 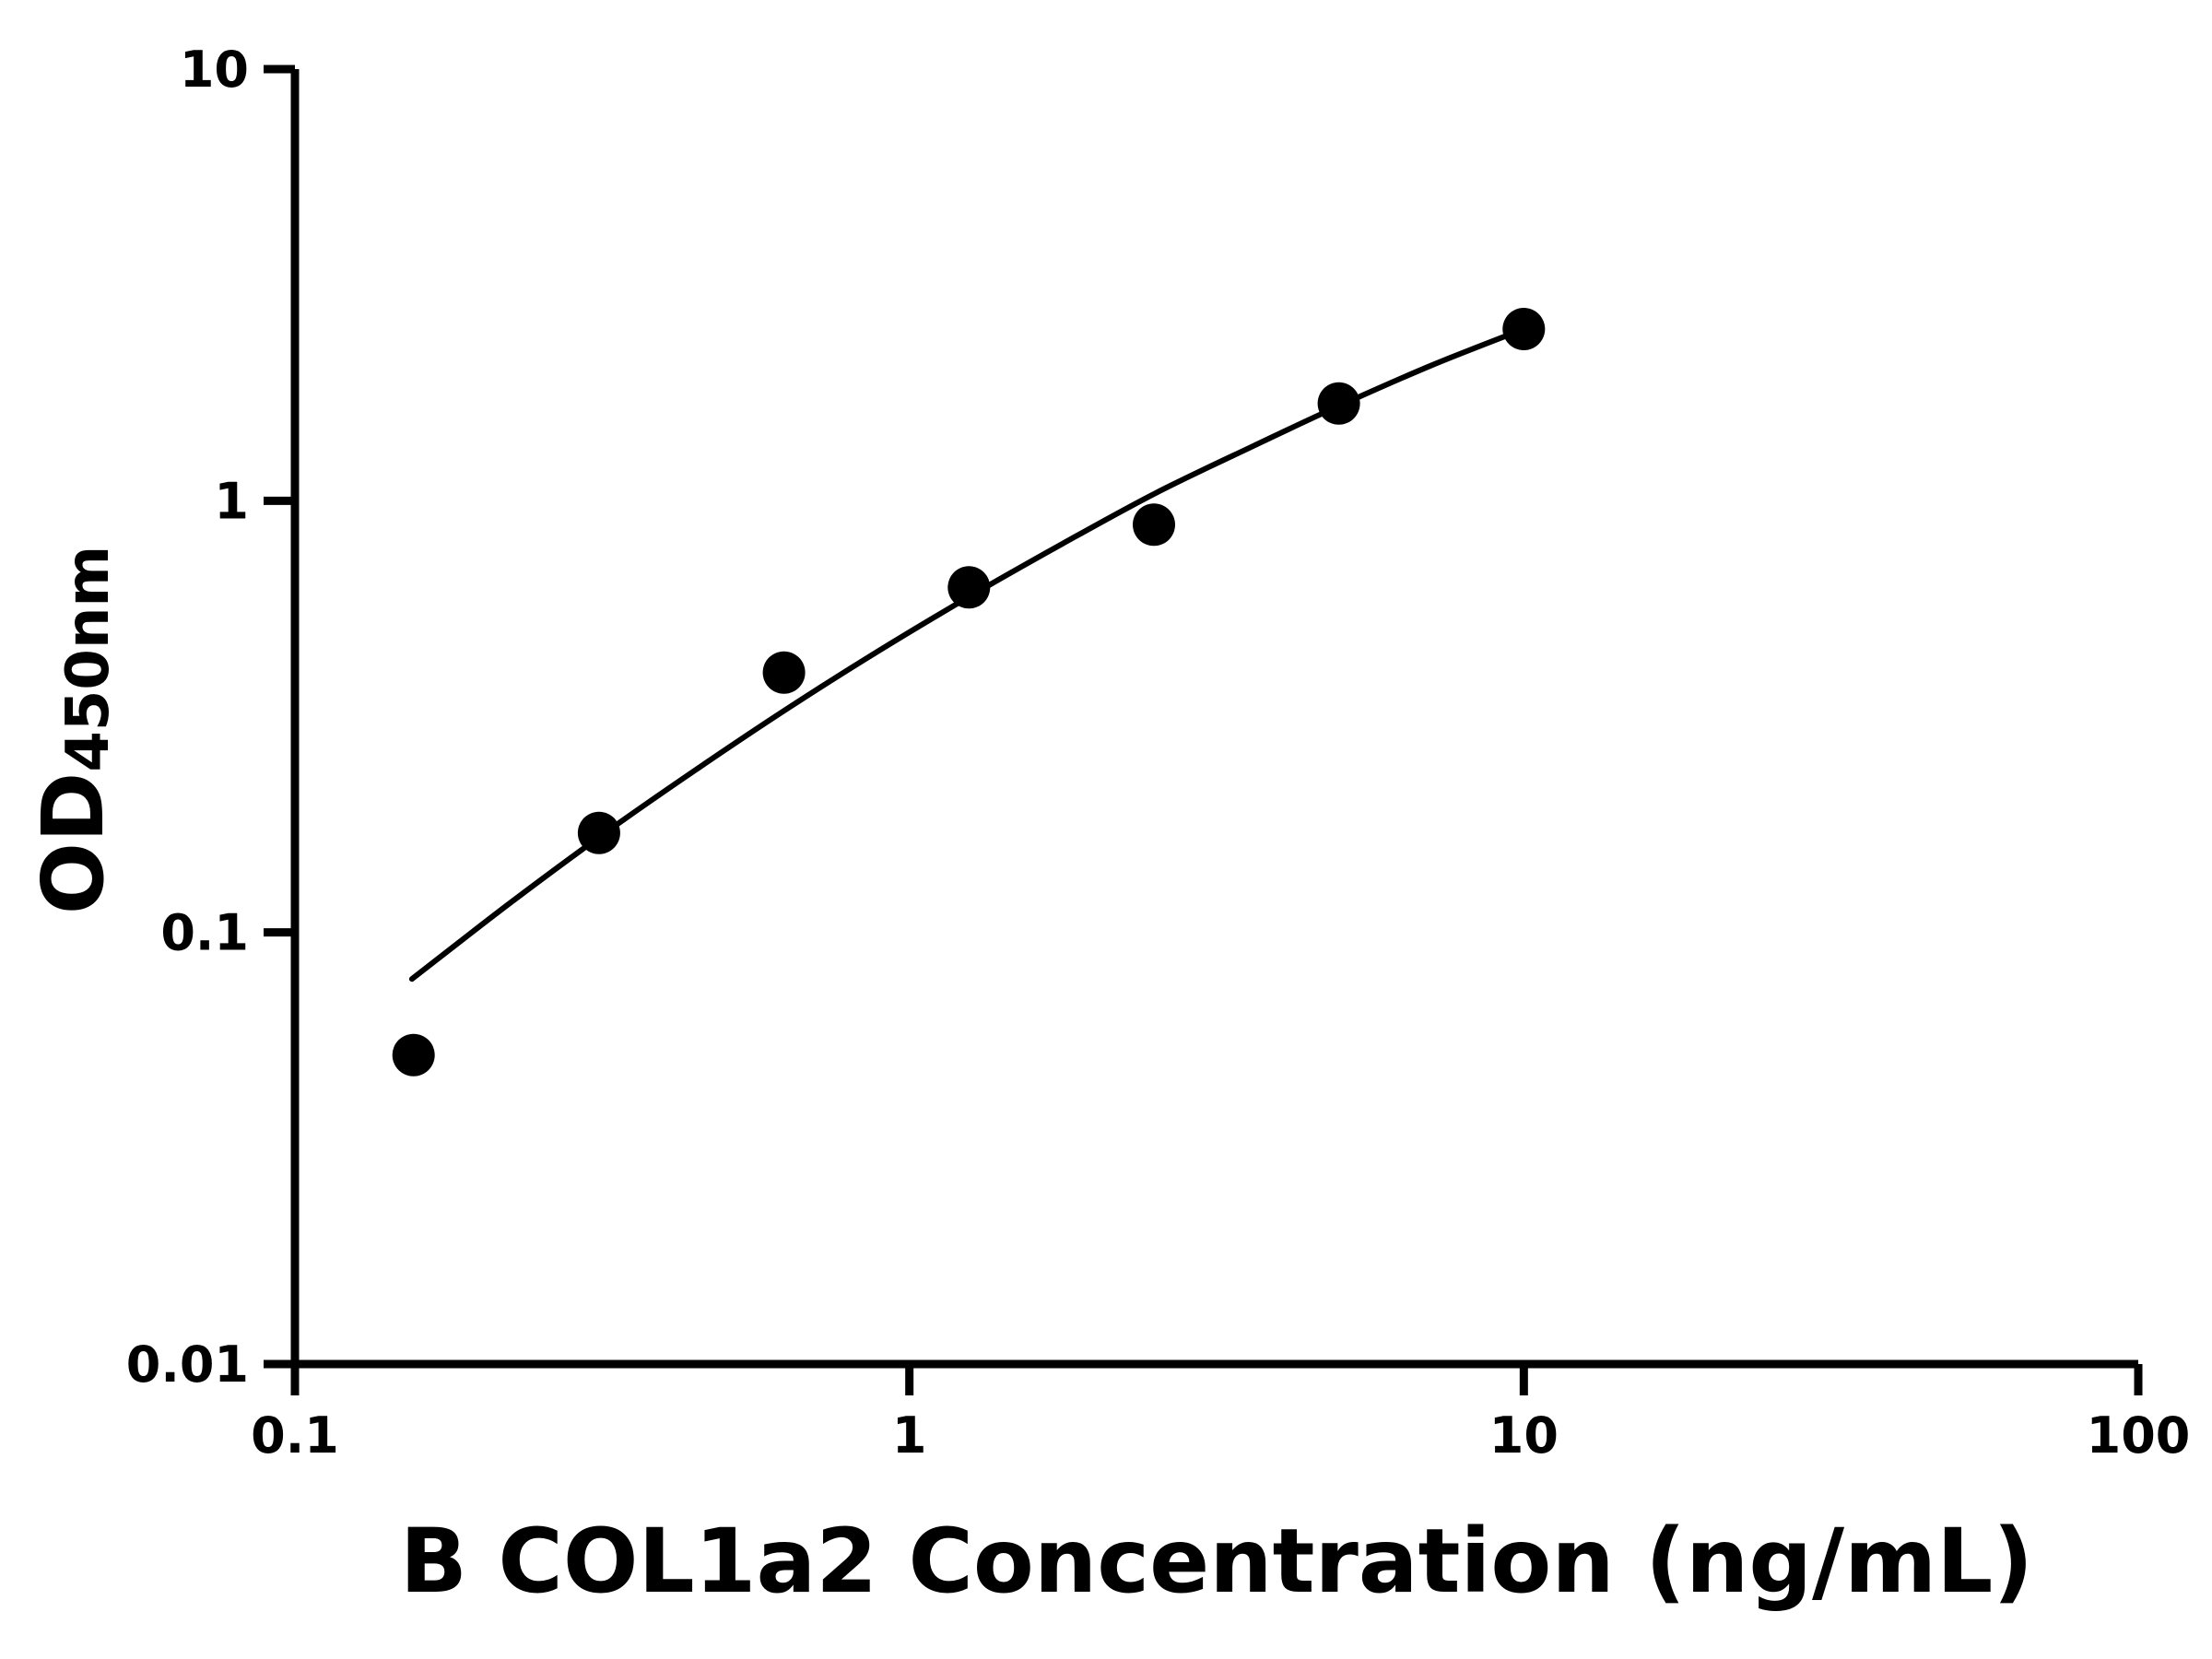 I want to click on y-axis-title-subscript: 450nm, so click(x=88, y=658).